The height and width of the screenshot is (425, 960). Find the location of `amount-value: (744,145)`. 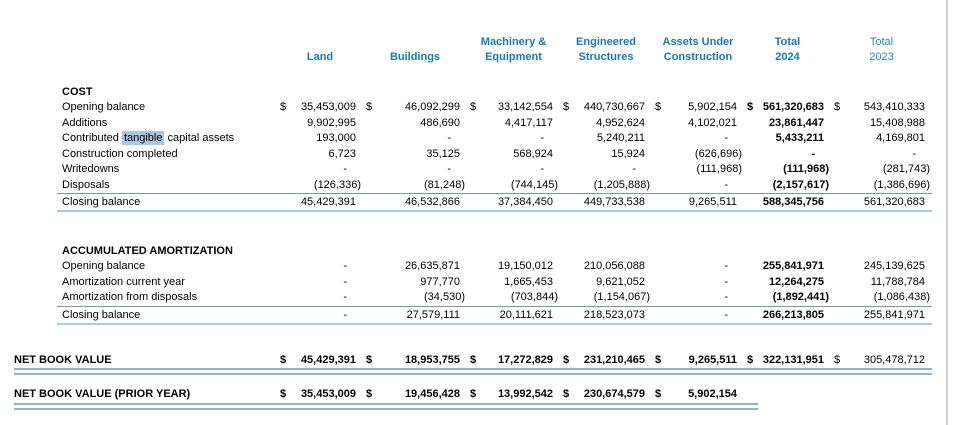

amount-value: (744,145) is located at coordinates (534, 184).